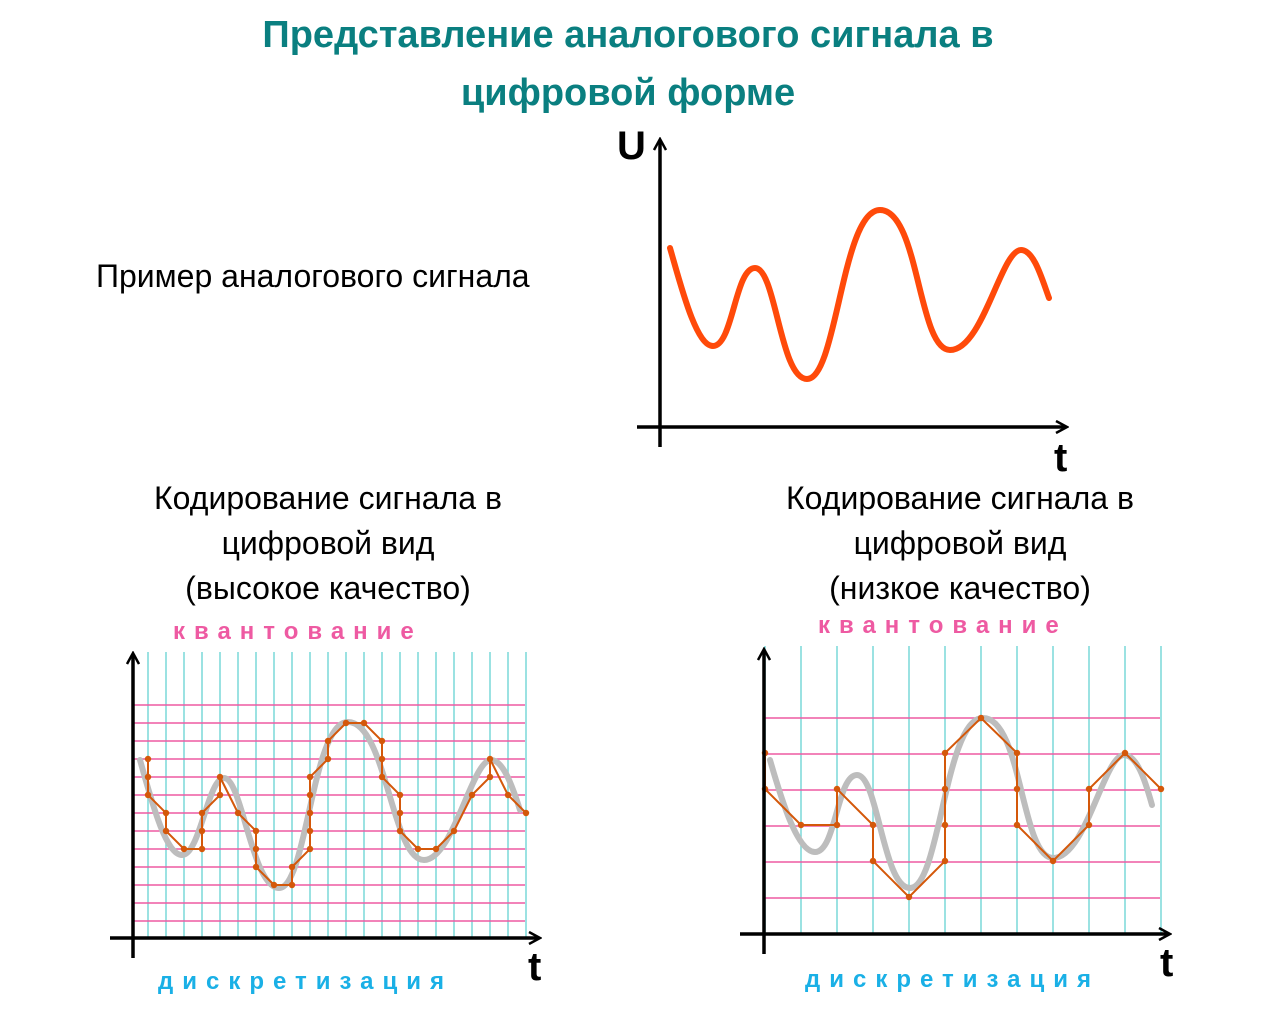  What do you see at coordinates (628, 35) in the screenshot?
I see `page-title-line1: Представление аналогового сигнала в` at bounding box center [628, 35].